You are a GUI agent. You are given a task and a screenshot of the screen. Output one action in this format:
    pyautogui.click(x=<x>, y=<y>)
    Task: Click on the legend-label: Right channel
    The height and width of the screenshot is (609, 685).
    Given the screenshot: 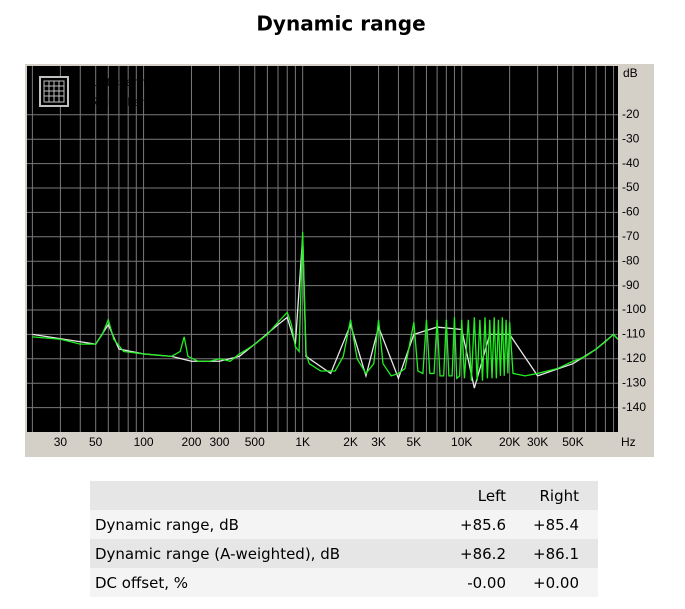 What is the action you would take?
    pyautogui.click(x=126, y=102)
    